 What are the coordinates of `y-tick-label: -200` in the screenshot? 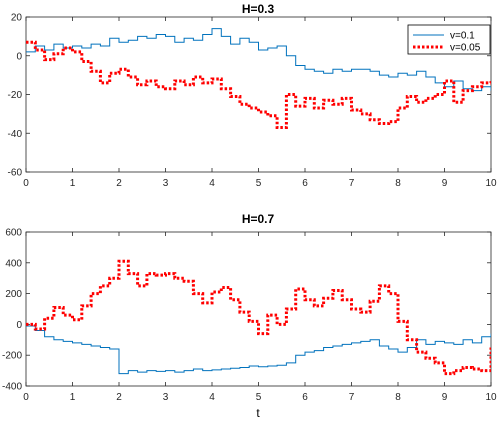 It's located at (12, 356).